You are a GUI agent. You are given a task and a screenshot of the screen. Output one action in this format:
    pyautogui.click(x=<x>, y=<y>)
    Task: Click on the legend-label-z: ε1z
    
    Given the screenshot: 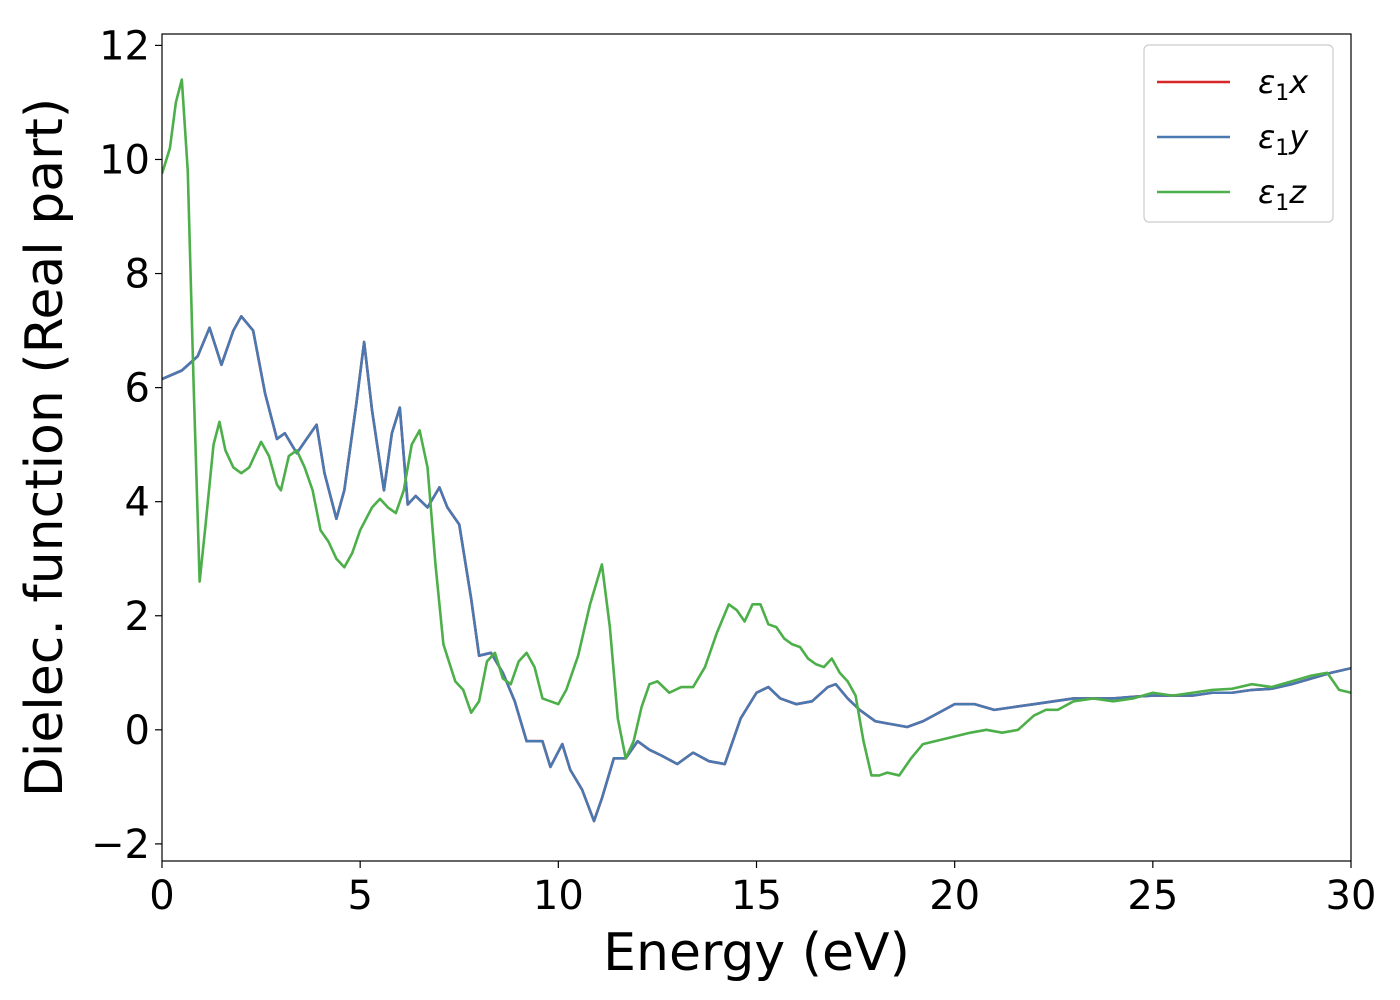 What is the action you would take?
    pyautogui.click(x=1282, y=194)
    